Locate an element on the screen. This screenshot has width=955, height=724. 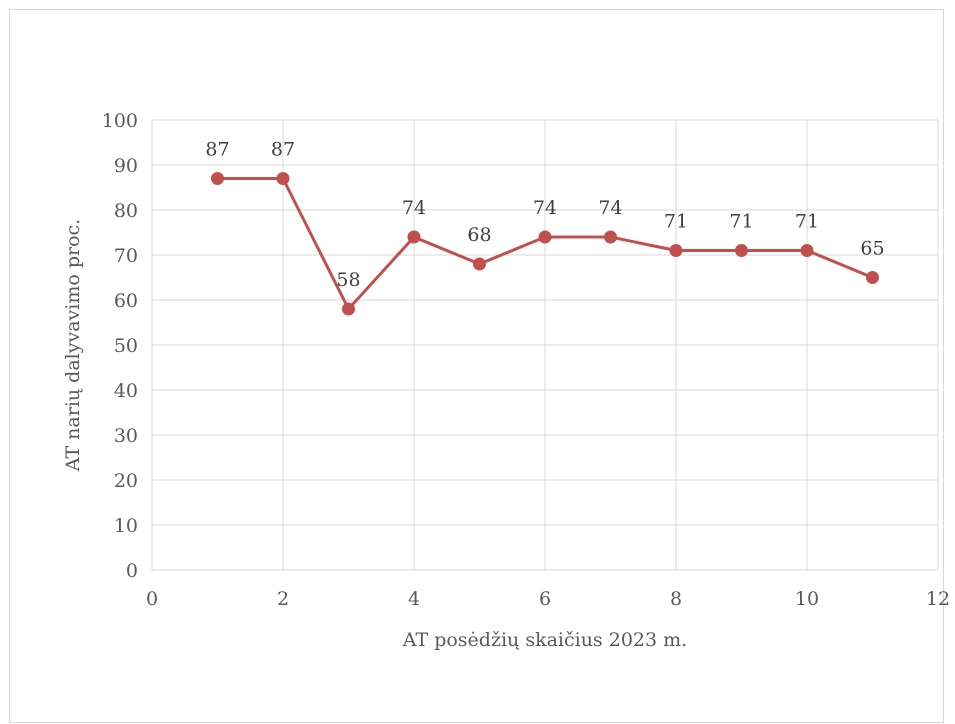
y-tick-label: 100 is located at coordinates (120, 121).